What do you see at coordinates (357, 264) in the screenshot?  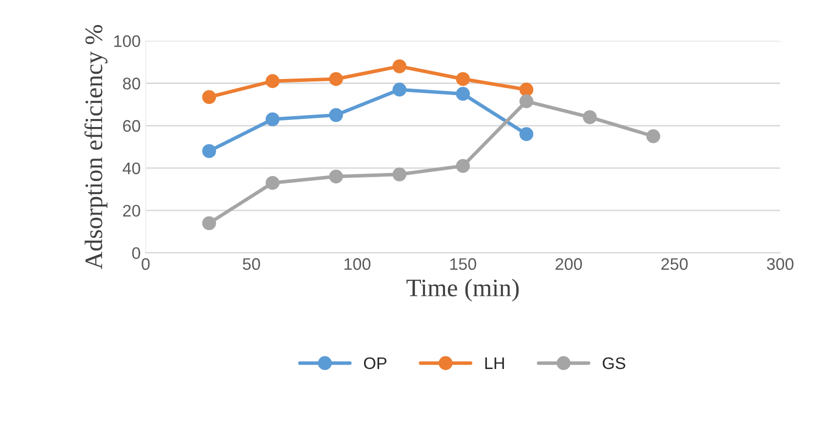 I see `x-tick-label: 100` at bounding box center [357, 264].